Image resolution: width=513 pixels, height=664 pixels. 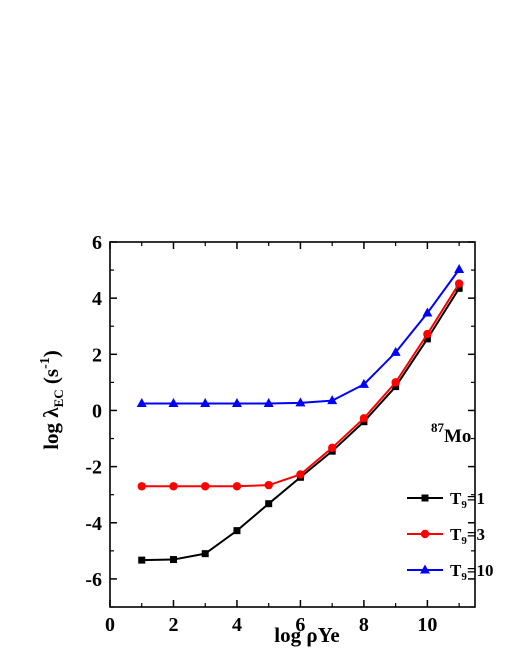 What do you see at coordinates (467, 536) in the screenshot?
I see `legend-label: T9=3` at bounding box center [467, 536].